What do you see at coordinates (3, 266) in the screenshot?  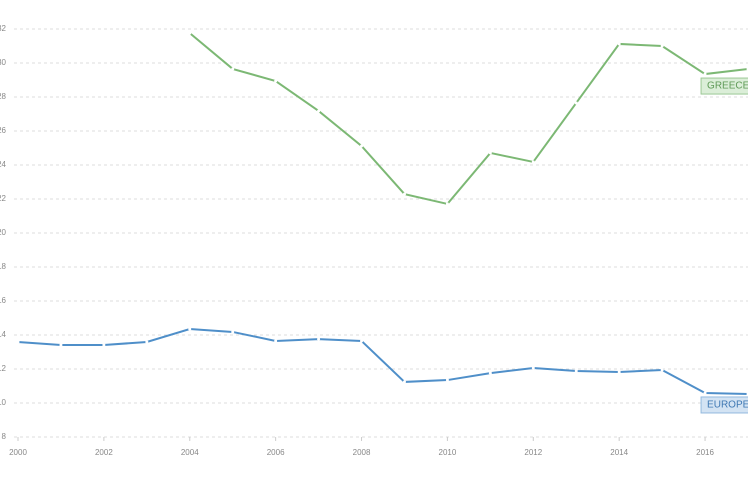 I see `y-tick-label: 18` at bounding box center [3, 266].